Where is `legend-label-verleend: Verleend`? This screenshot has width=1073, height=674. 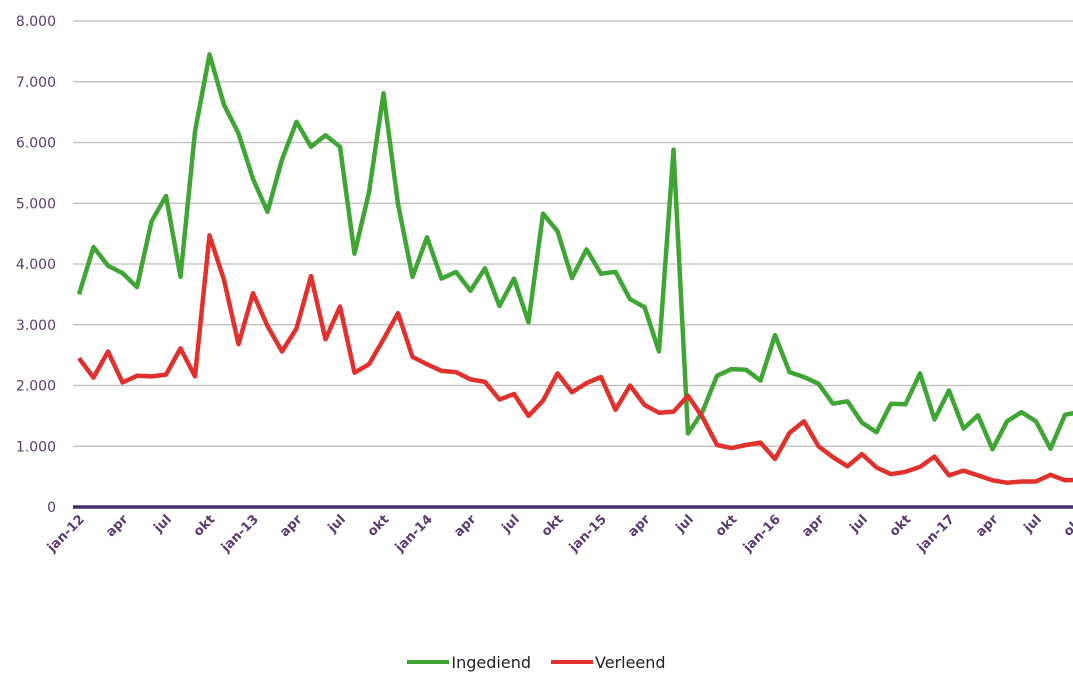
legend-label-verleend: Verleend is located at coordinates (630, 662).